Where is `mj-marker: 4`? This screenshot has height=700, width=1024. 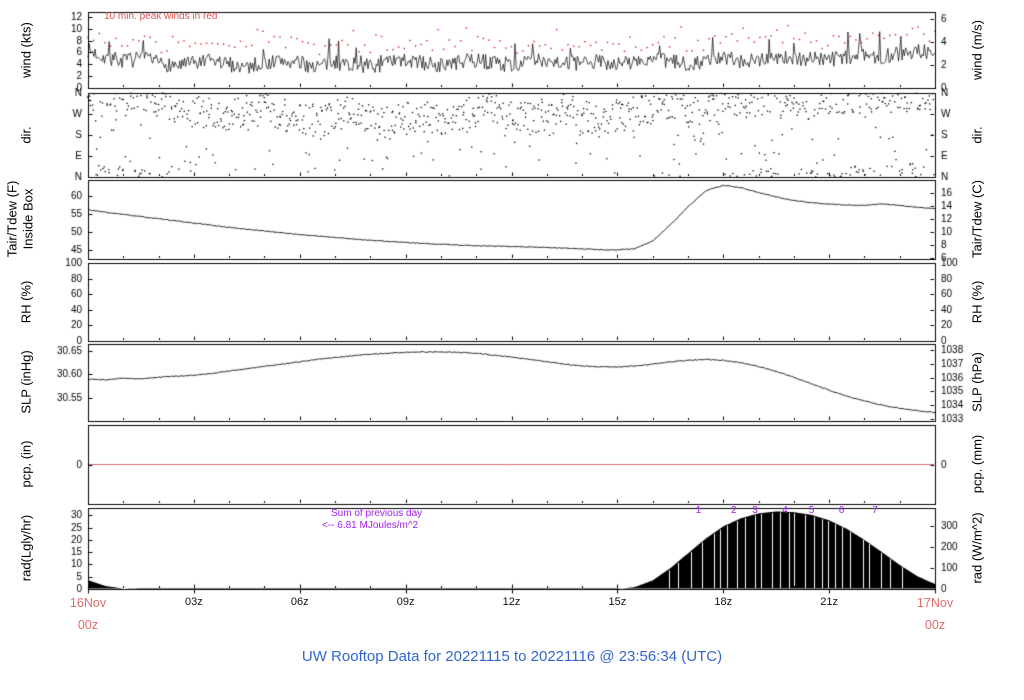 mj-marker: 4 is located at coordinates (785, 510).